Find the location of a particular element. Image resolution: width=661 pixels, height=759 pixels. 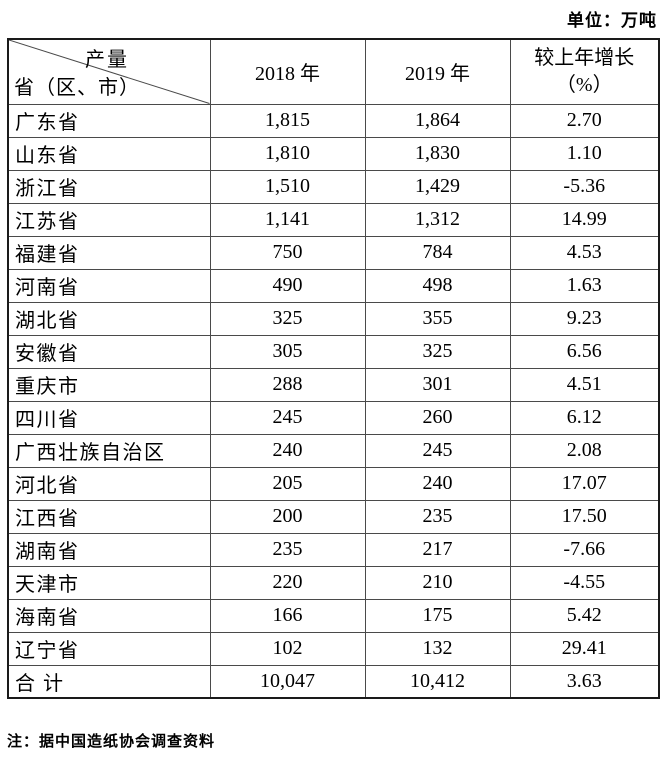

value-2019-cell: 245 is located at coordinates (437, 450).